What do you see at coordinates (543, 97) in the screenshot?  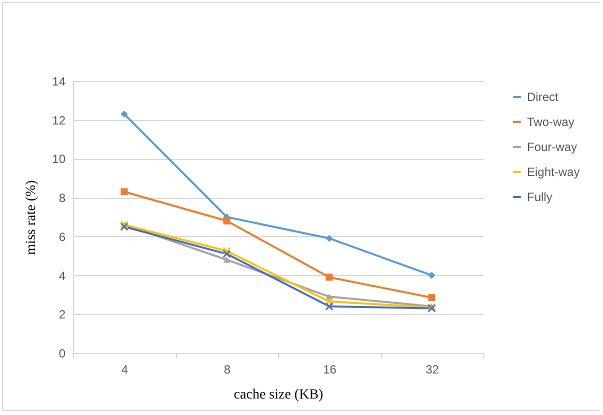 I see `legend-label: Direct` at bounding box center [543, 97].